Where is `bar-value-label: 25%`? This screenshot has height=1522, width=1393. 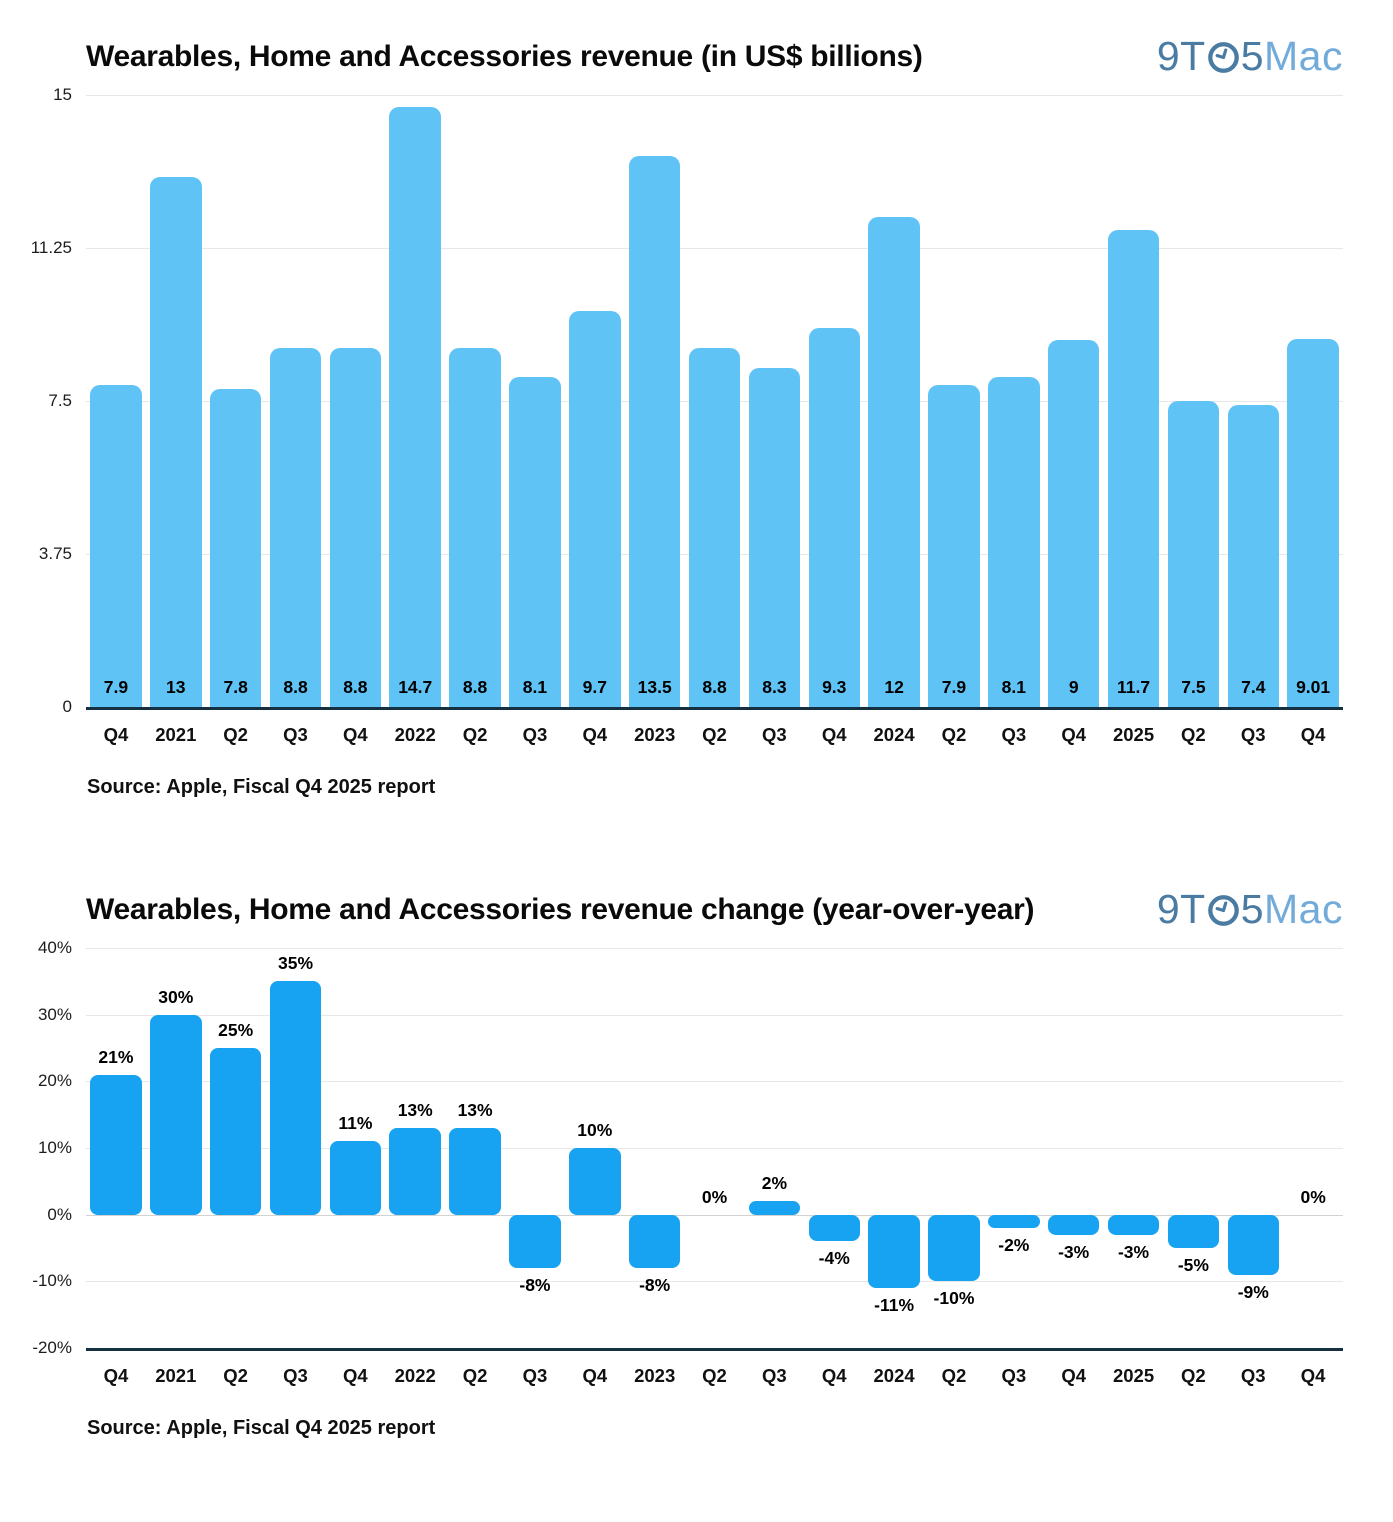
bar-value-label: 25% is located at coordinates (236, 1030).